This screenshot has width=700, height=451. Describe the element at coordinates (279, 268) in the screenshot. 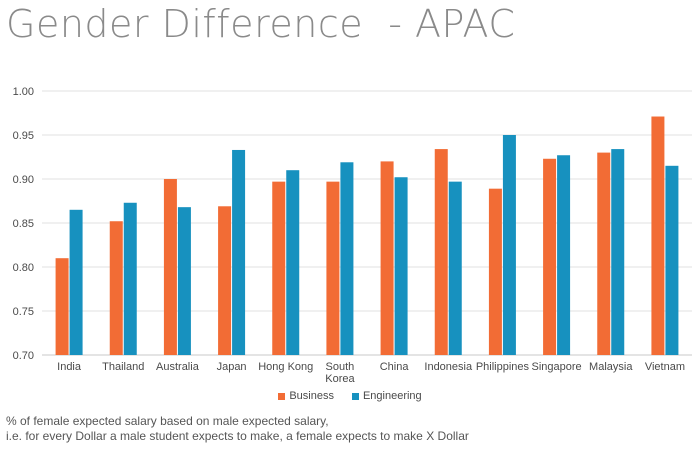

I see `bar-business-hong-kong` at that location.